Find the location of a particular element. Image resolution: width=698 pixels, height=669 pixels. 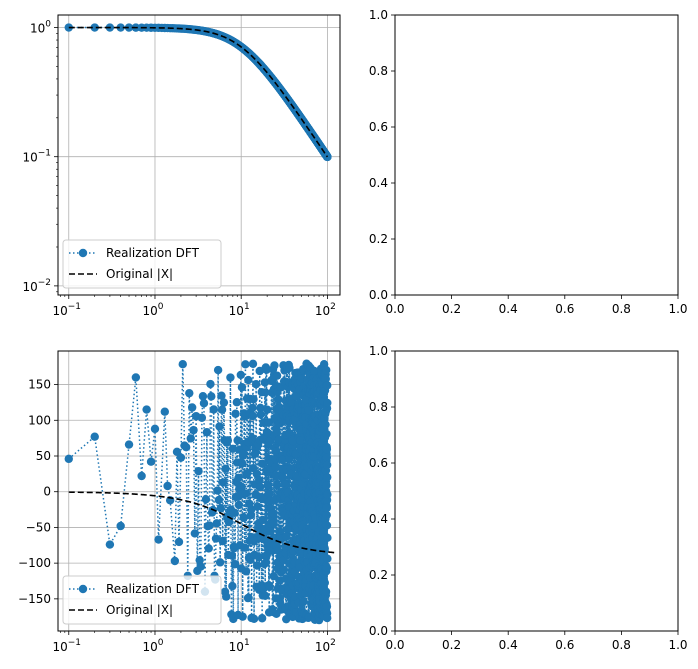

x-tick-label: 1.0 is located at coordinates (677, 309).